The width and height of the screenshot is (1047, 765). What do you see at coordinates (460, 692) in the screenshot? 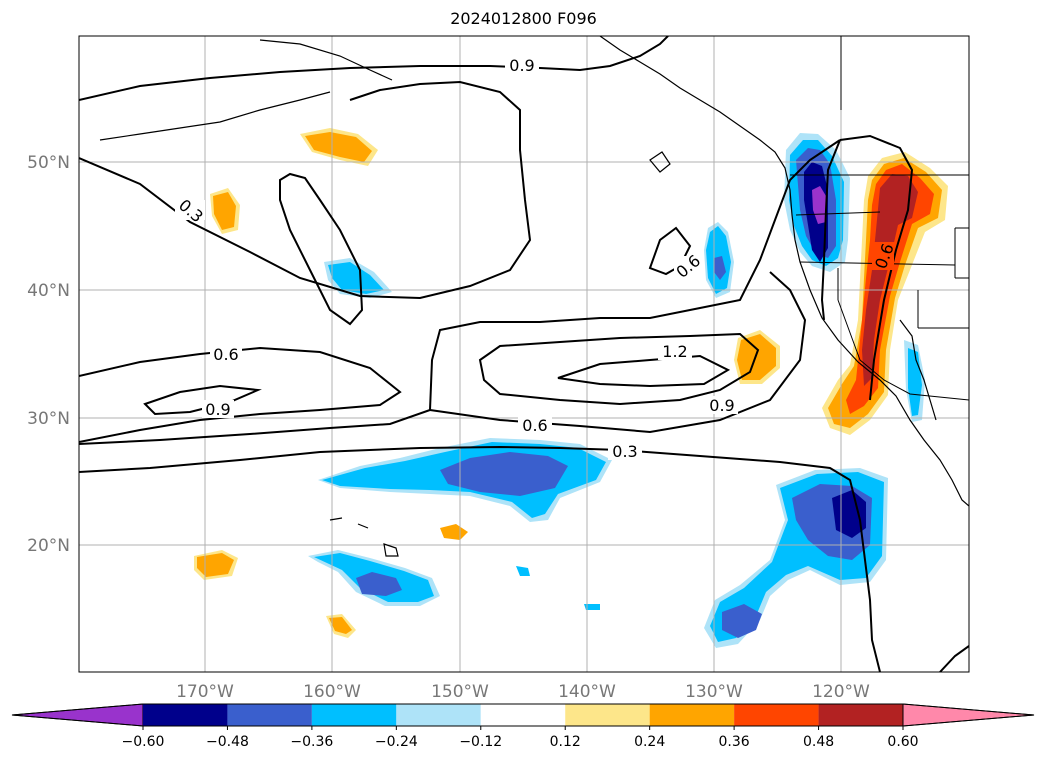
I see `lon-label: 150°W` at bounding box center [460, 692].